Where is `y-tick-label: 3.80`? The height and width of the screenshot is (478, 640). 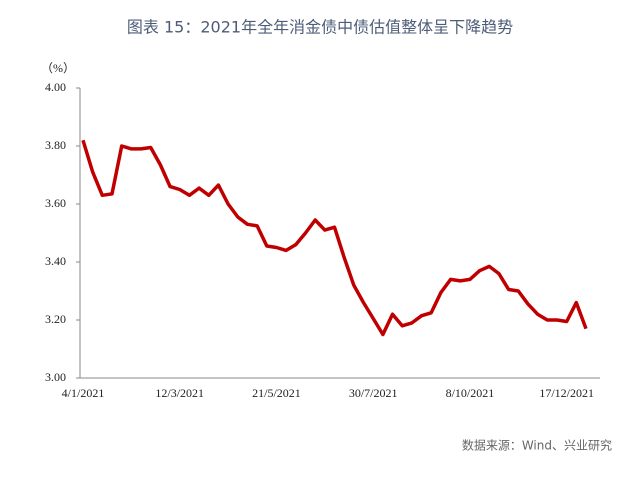 y-tick-label: 3.80 is located at coordinates (55, 145).